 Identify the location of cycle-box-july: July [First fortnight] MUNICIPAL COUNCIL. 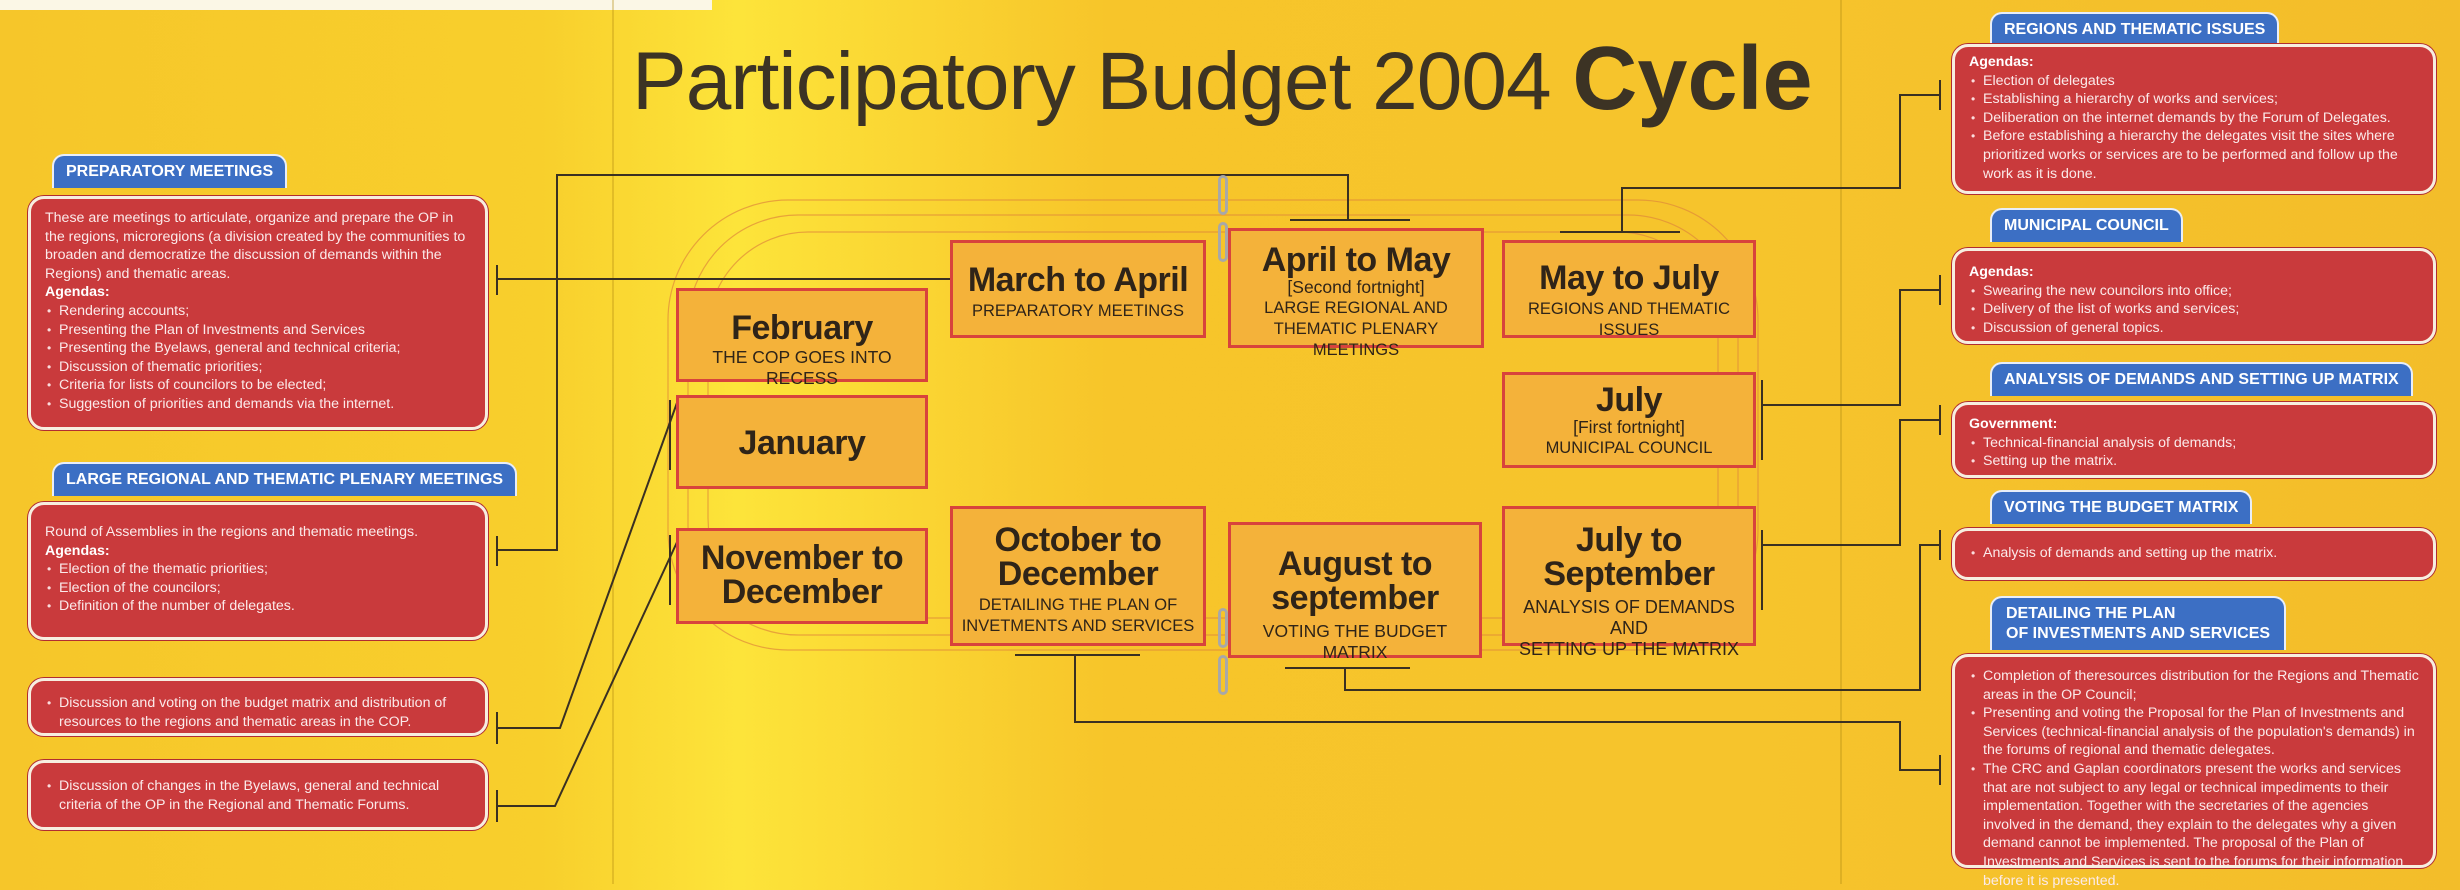
(1629, 420).